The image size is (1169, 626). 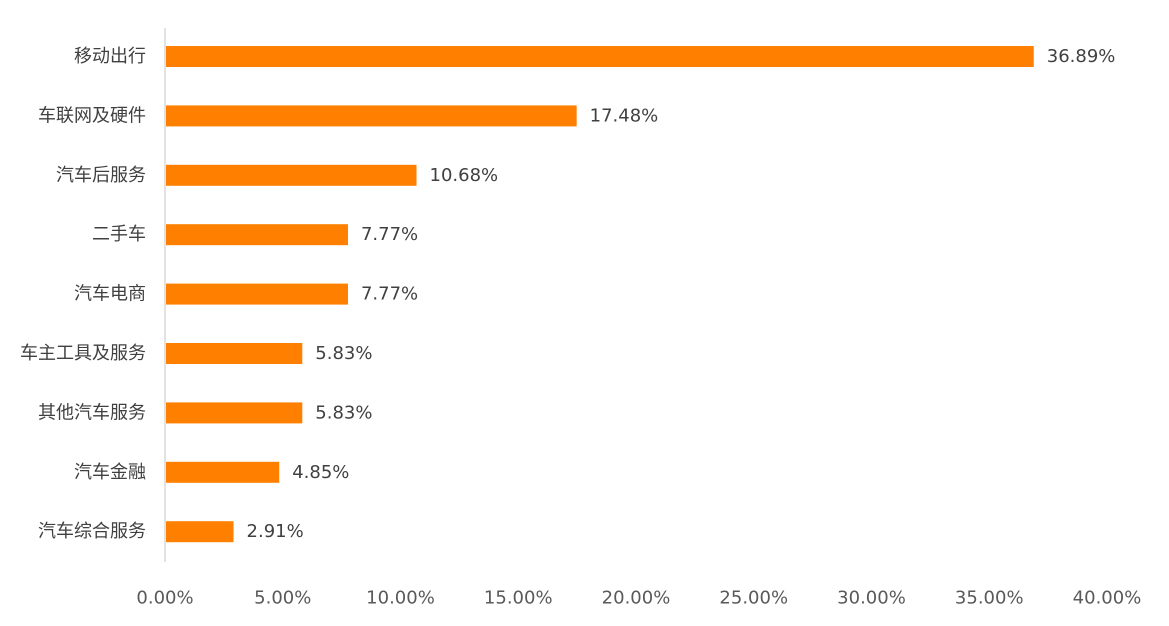 I want to click on x-tick-label-2: 10.00%, so click(x=400, y=598).